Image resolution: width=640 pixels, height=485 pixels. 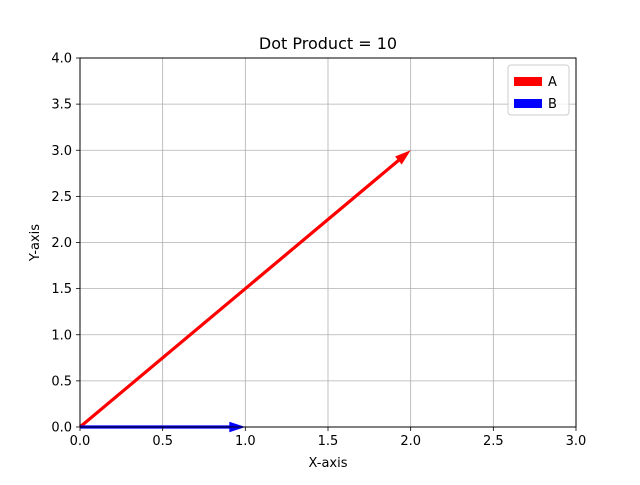 What do you see at coordinates (328, 43) in the screenshot?
I see `chart-title: Dot Product = 10` at bounding box center [328, 43].